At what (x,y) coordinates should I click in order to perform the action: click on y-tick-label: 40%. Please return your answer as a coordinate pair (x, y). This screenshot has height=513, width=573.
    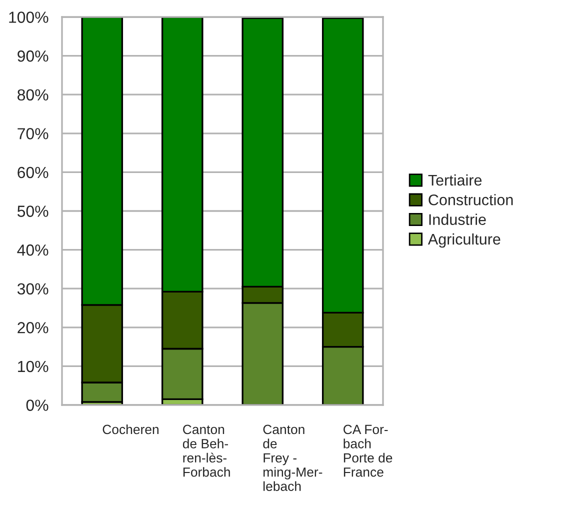
    Looking at the image, I should click on (32, 250).